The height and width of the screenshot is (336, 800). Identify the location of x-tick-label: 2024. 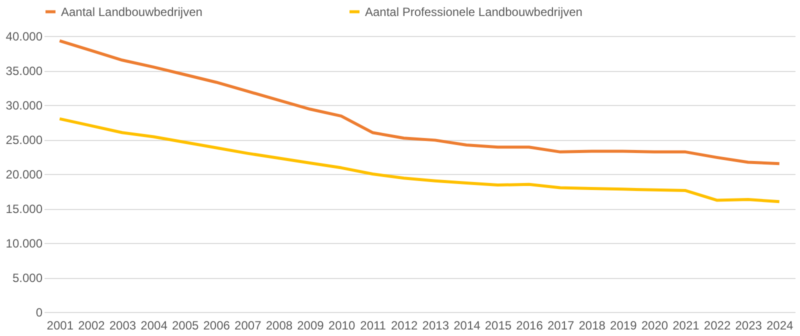
(780, 325).